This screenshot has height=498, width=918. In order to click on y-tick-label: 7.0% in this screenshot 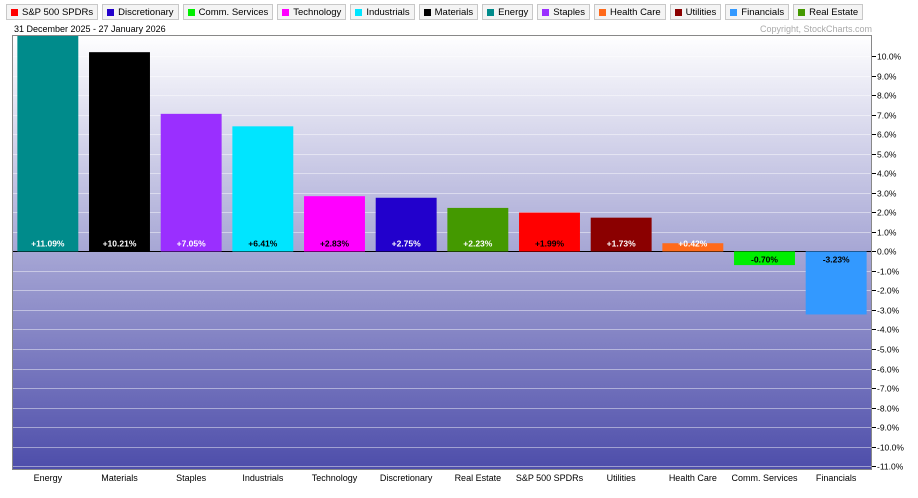, I will do `click(887, 116)`.